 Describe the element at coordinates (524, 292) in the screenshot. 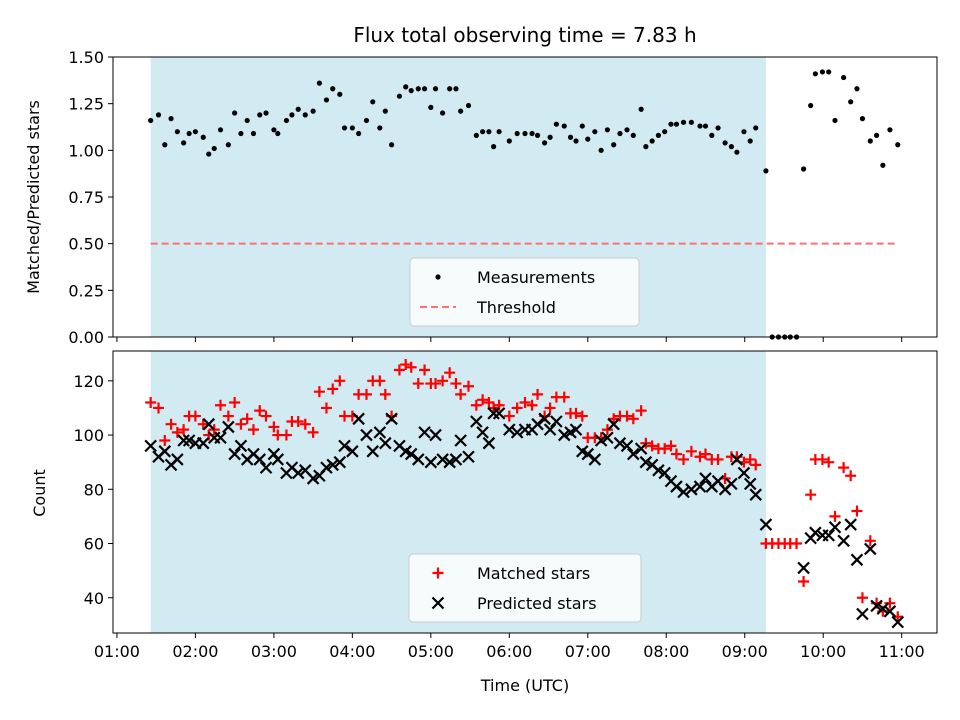

I see `top-legend: Measurements Threshold` at that location.